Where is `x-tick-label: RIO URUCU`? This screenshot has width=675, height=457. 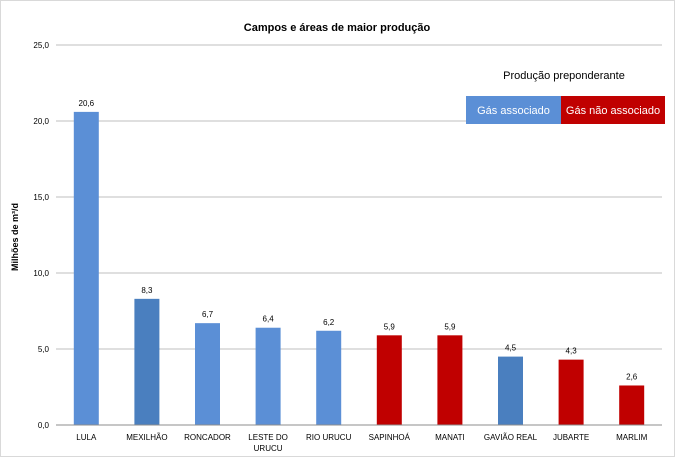 x-tick-label: RIO URUCU is located at coordinates (329, 437).